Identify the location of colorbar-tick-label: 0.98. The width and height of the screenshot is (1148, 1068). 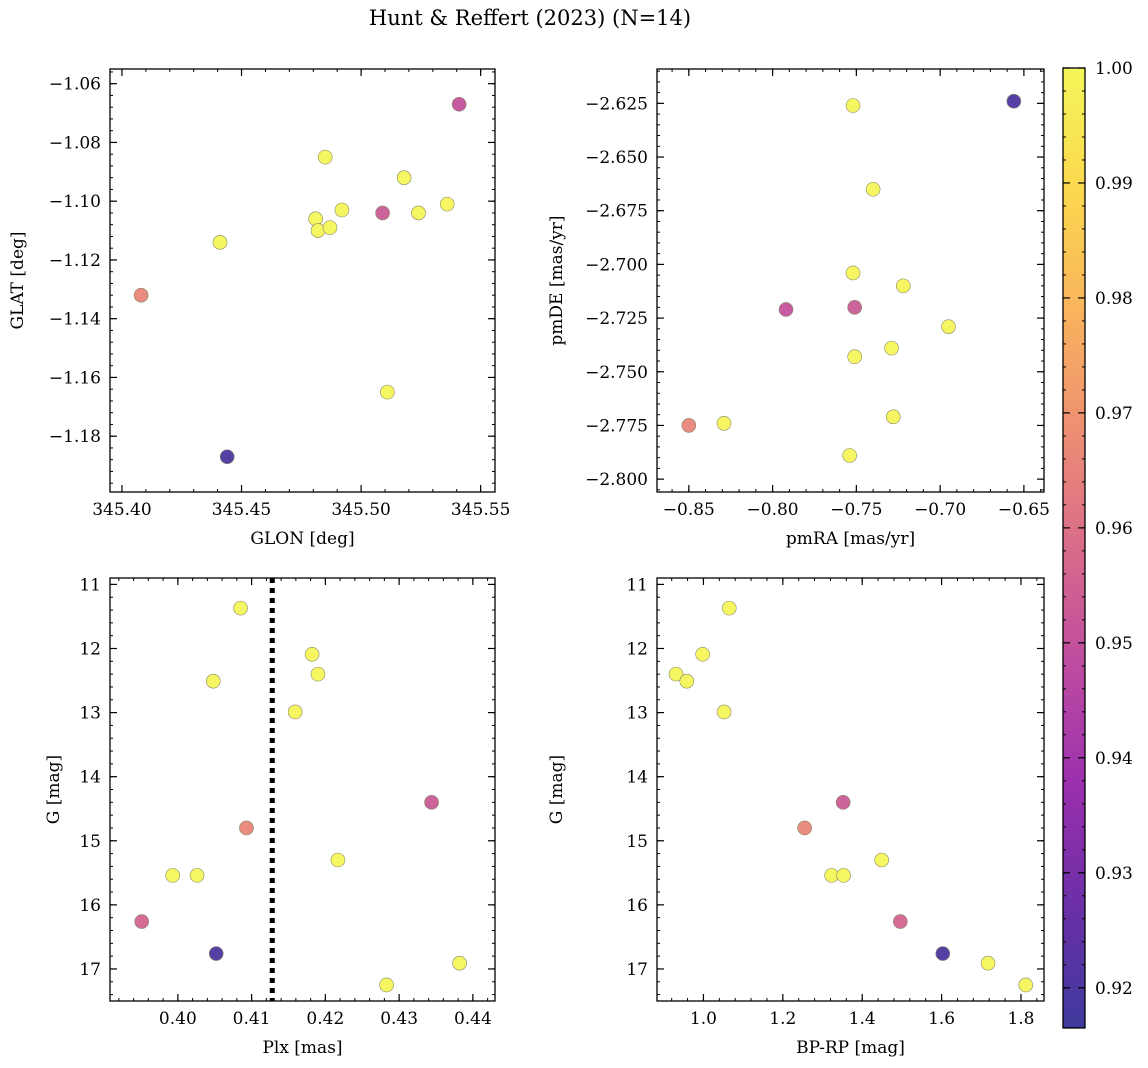
(1114, 299).